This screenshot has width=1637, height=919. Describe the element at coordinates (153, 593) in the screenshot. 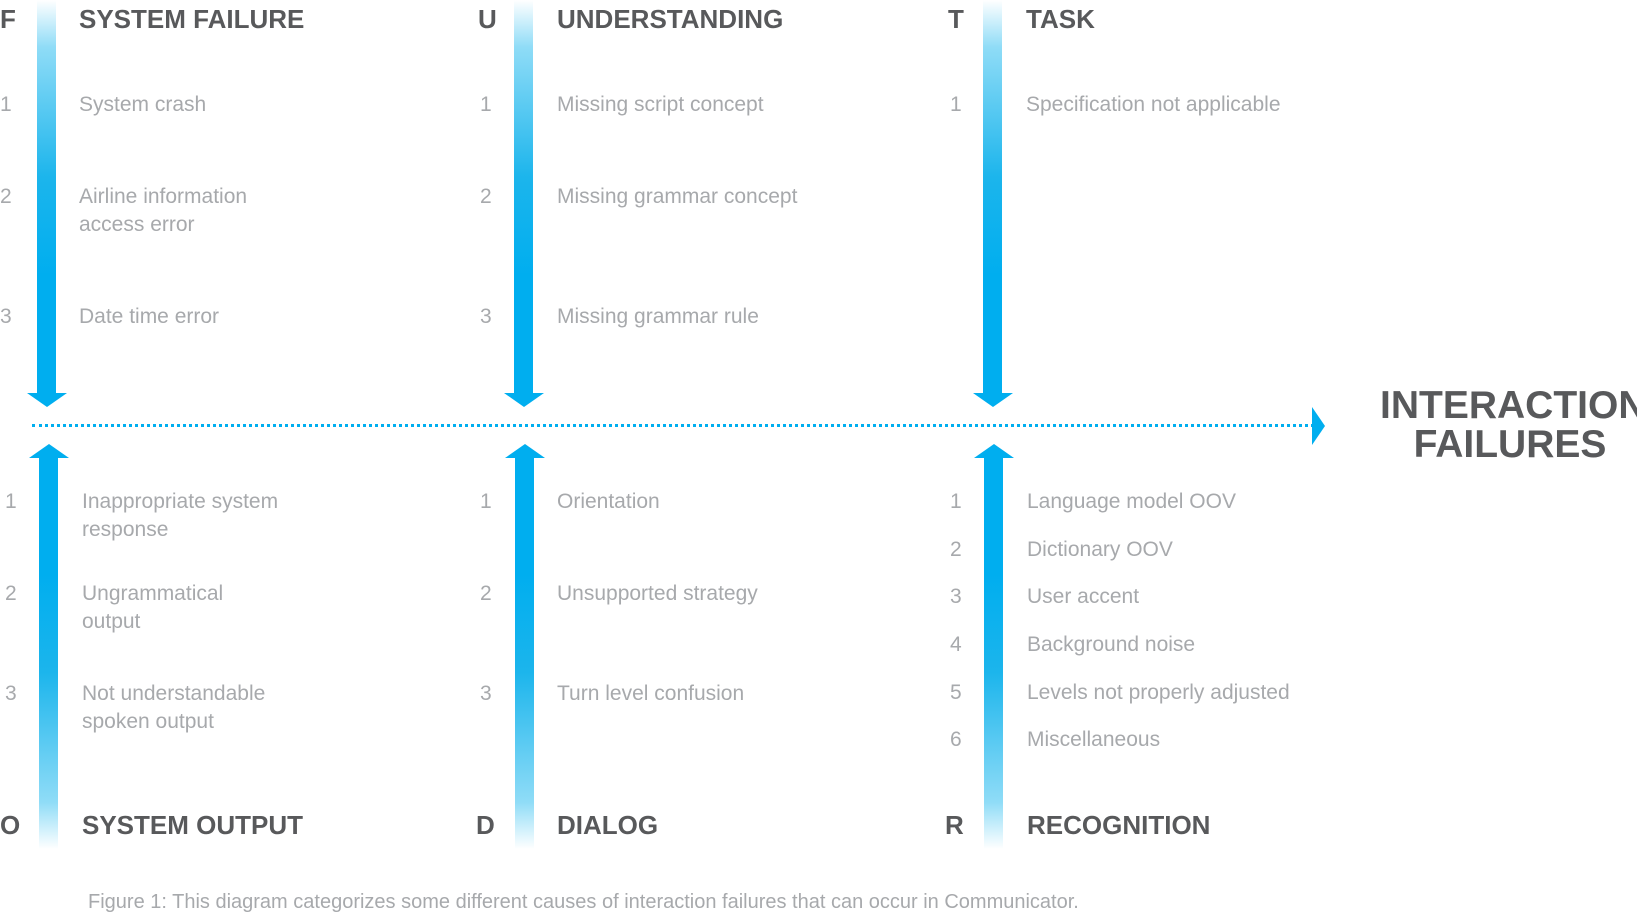

I see `cause-label: Ungrammatical` at that location.